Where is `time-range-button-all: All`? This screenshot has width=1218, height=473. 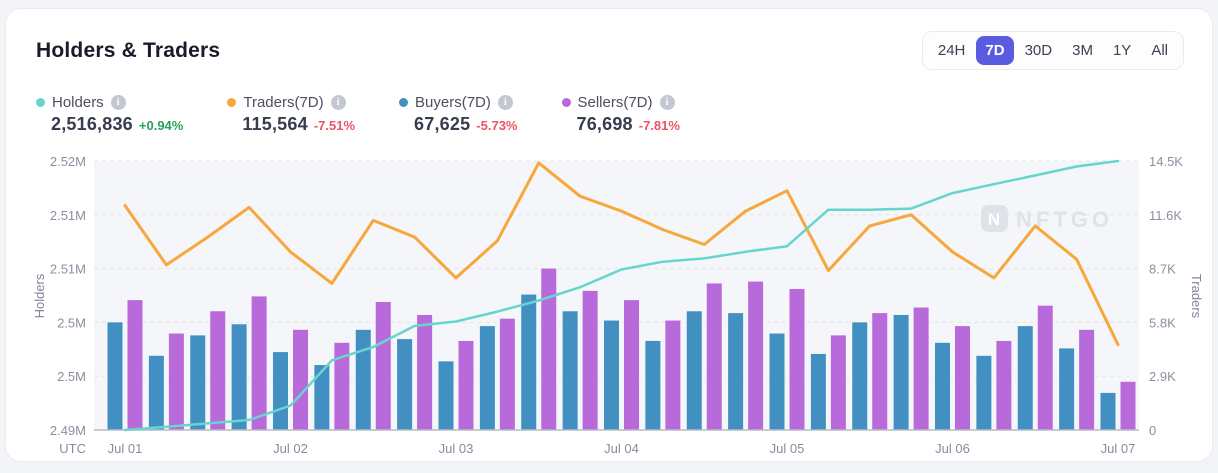
time-range-button-all: All is located at coordinates (1159, 50).